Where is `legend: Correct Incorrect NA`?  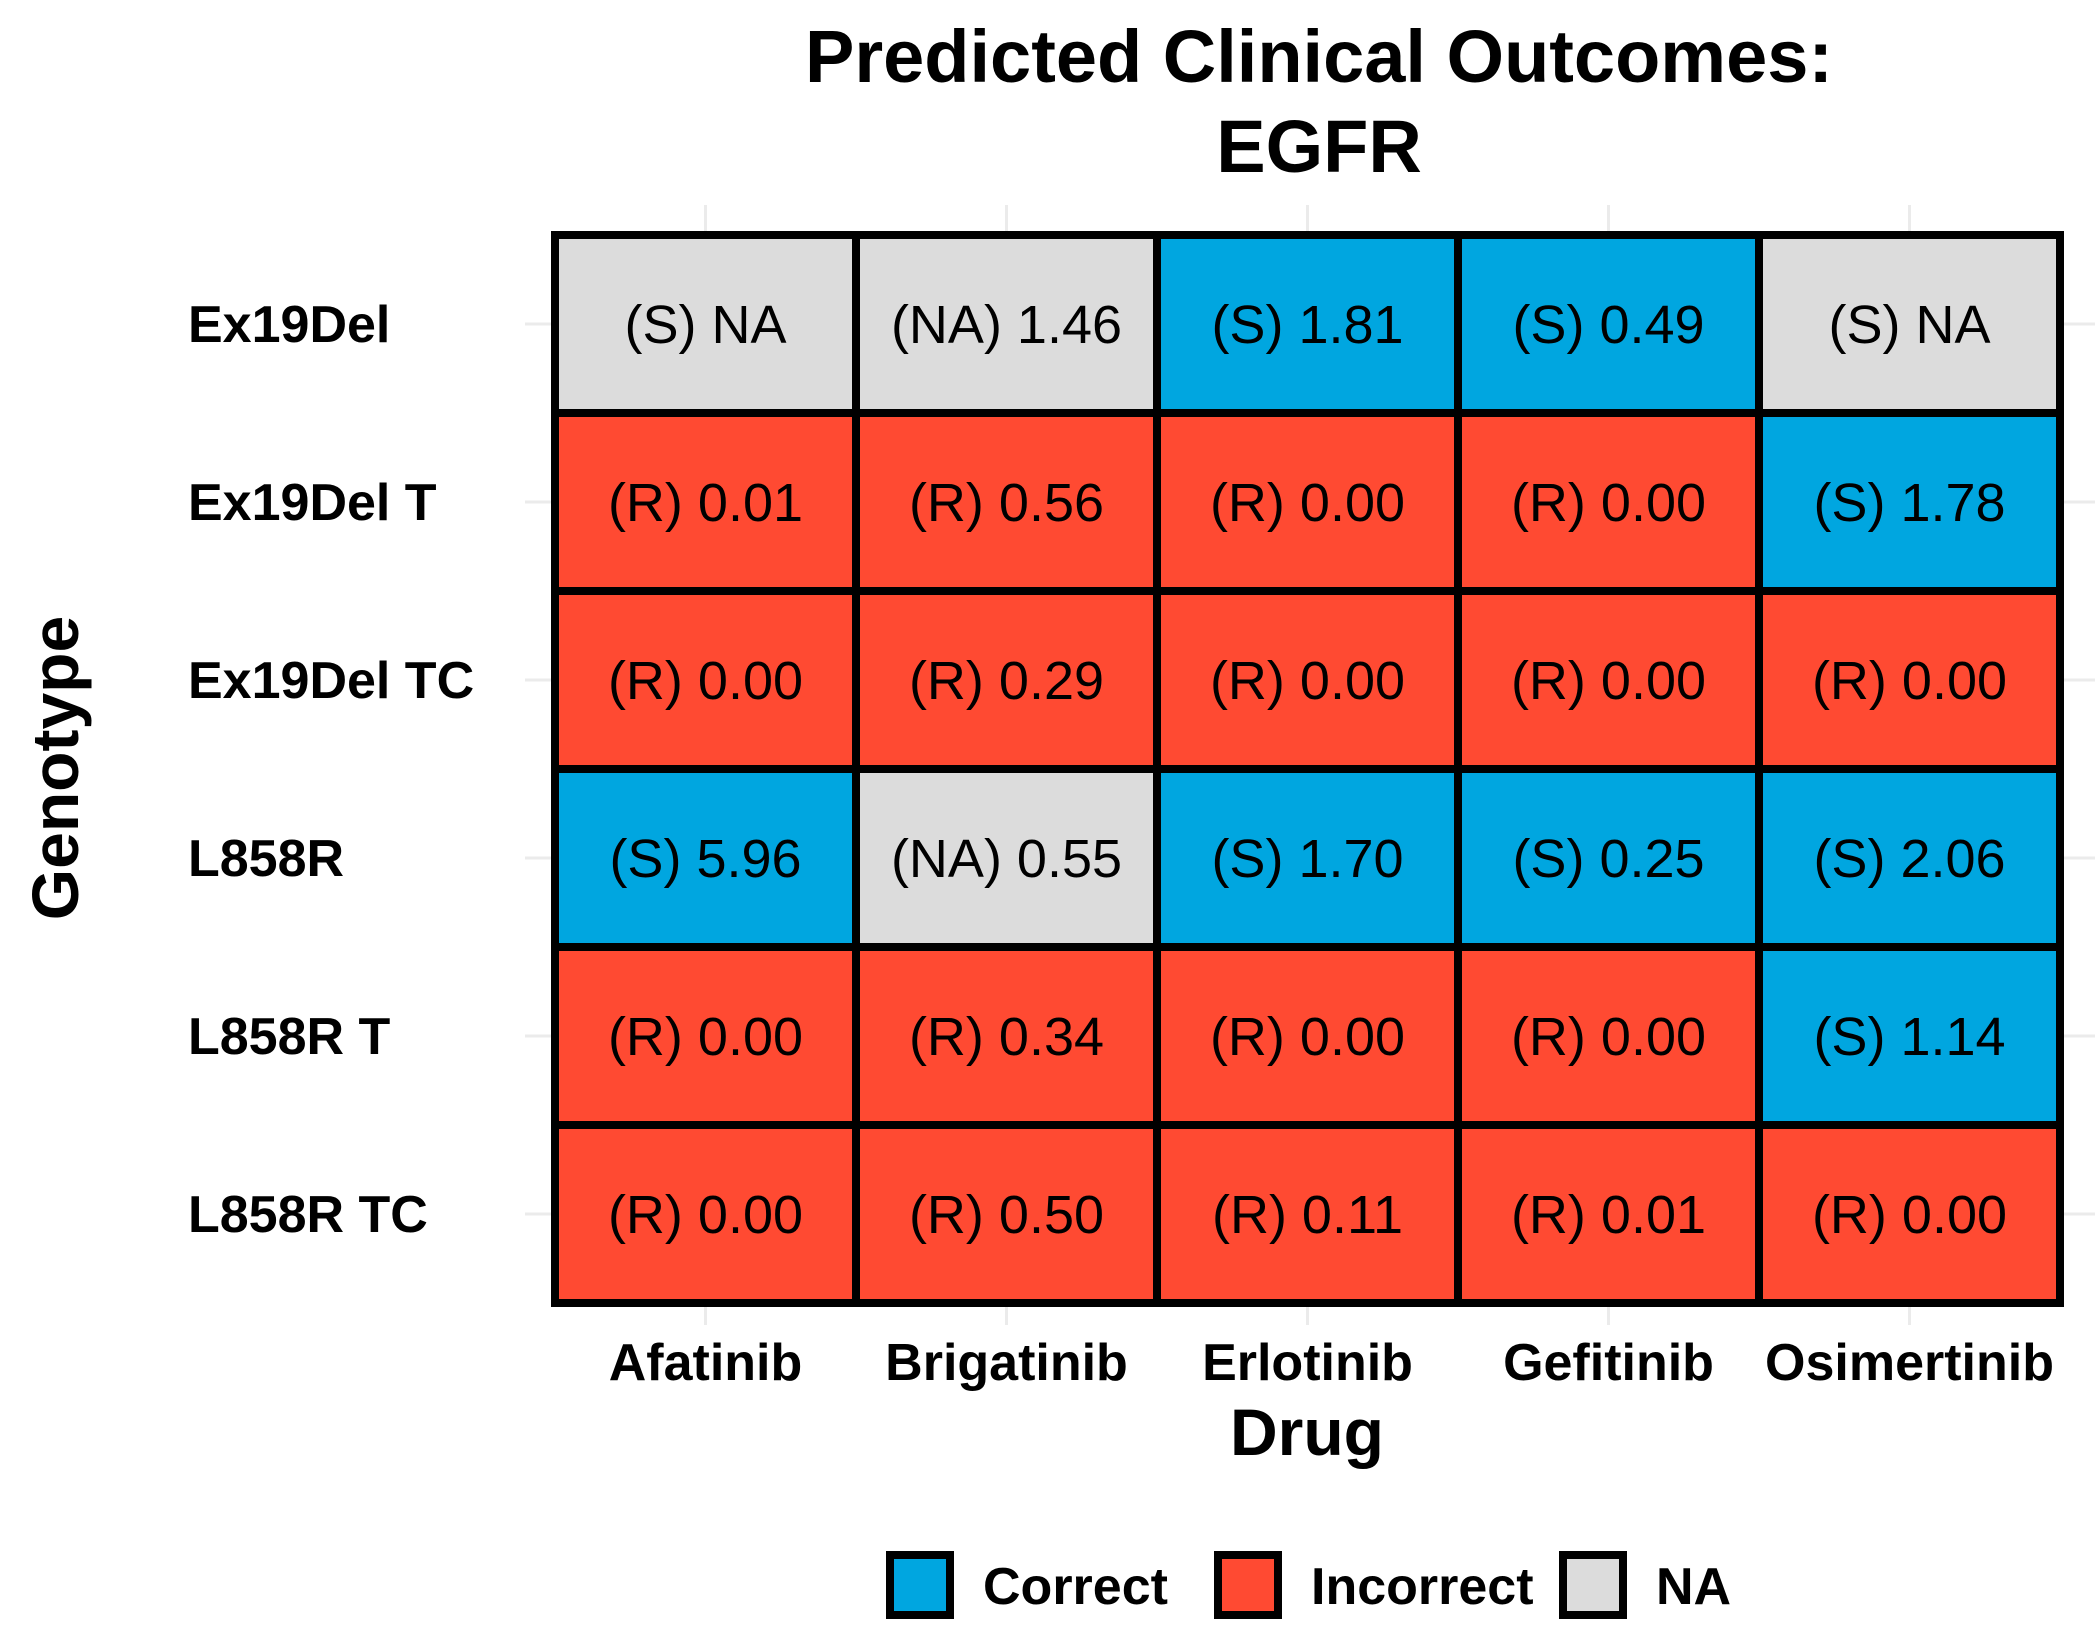 legend: Correct Incorrect NA is located at coordinates (1308, 1585).